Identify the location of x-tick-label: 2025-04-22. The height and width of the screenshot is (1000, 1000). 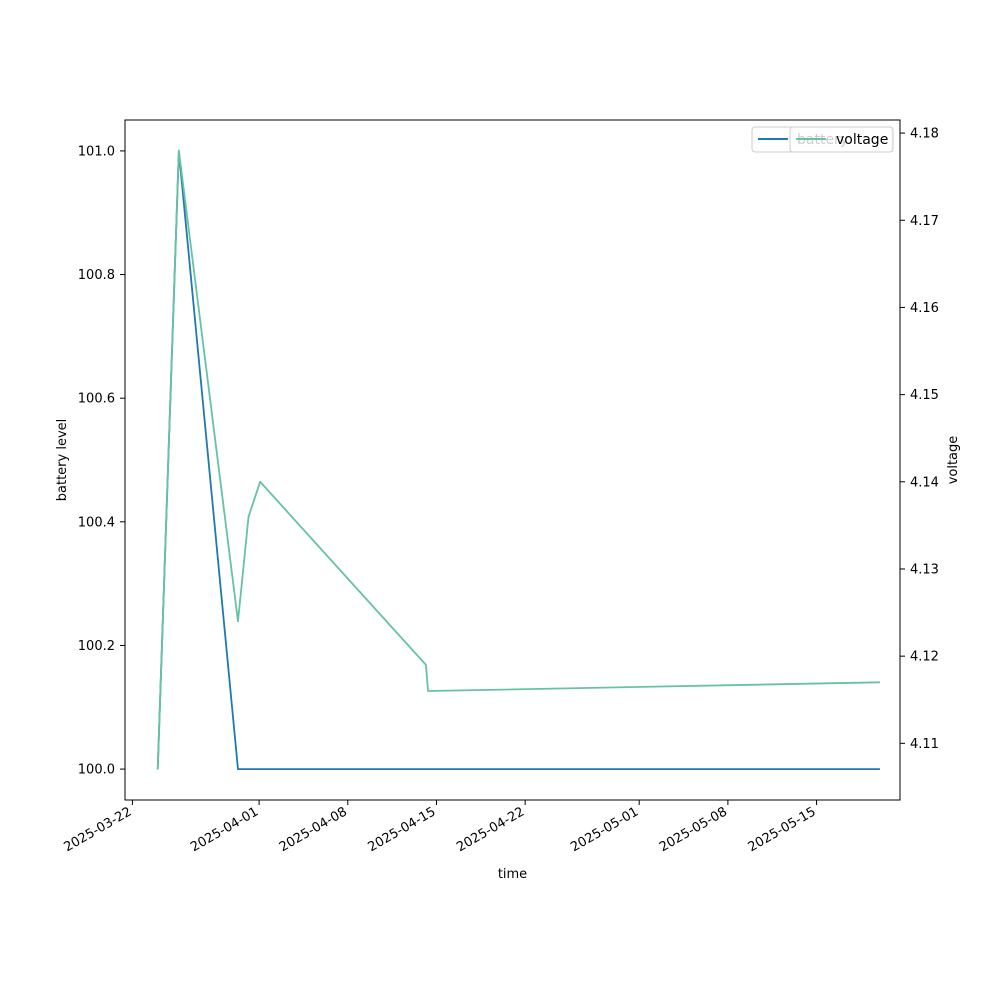
(490, 829).